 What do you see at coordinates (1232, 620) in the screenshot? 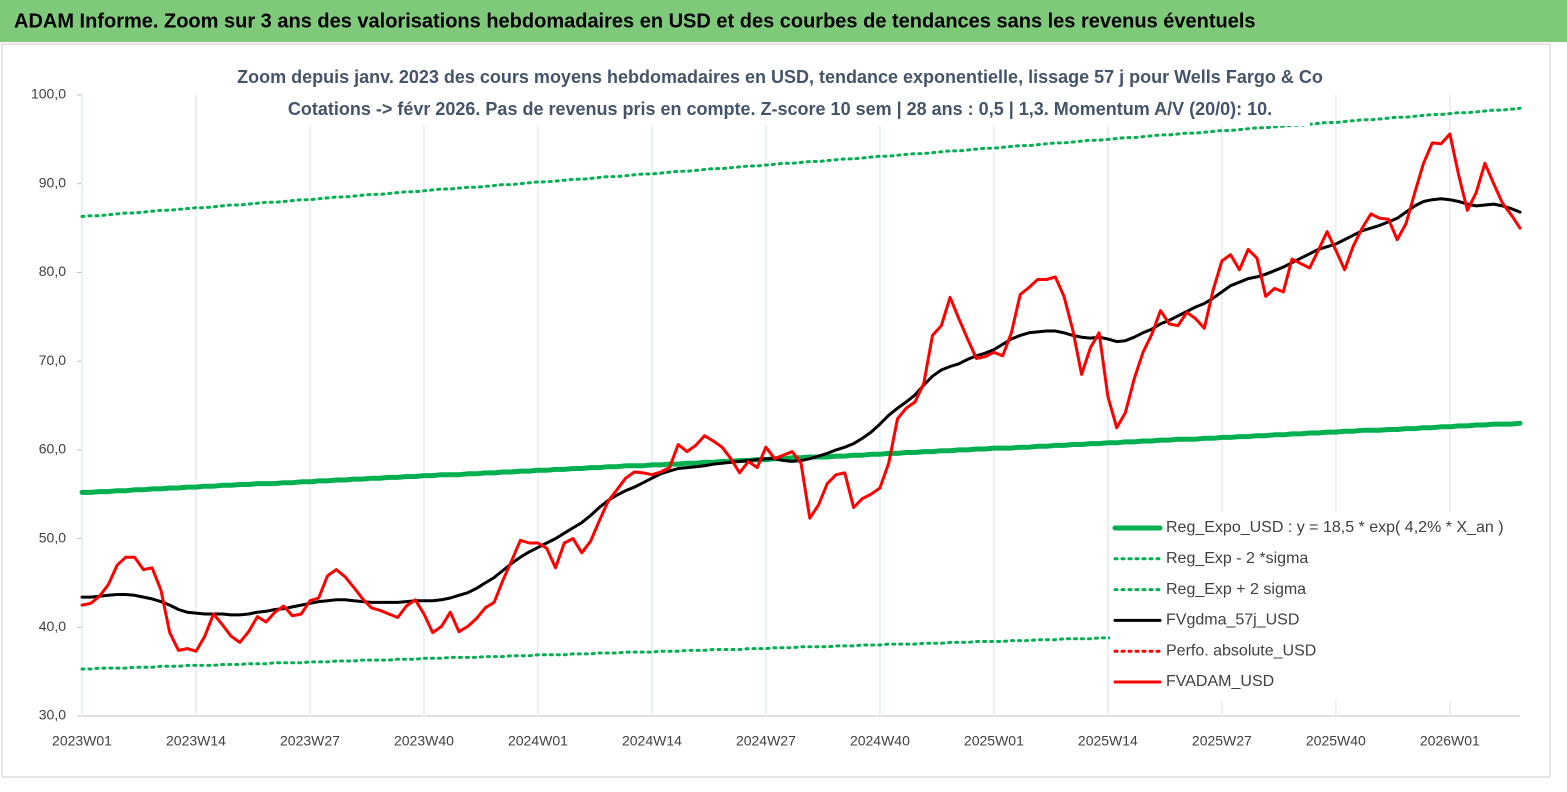
I see `legend-label: FVgdma_57j_USD` at bounding box center [1232, 620].